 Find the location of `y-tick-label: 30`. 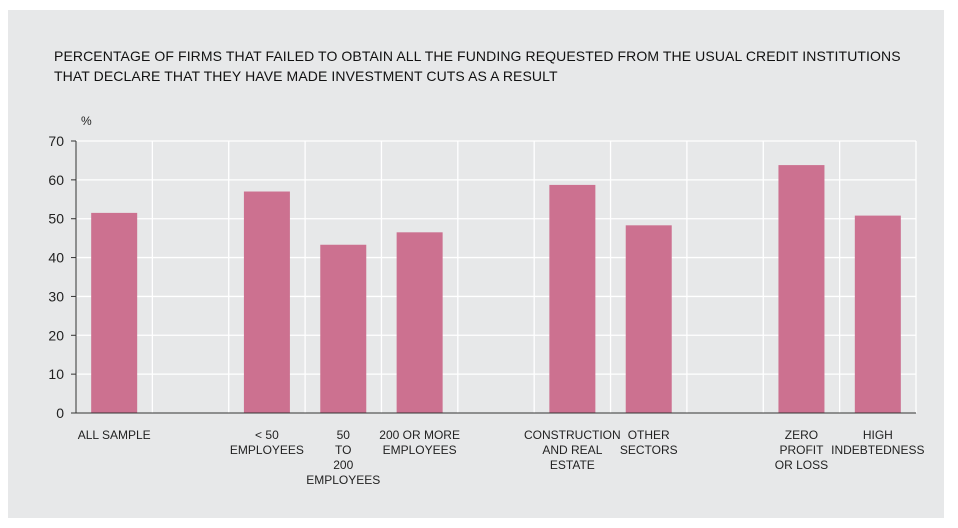

y-tick-label: 30 is located at coordinates (56, 296).